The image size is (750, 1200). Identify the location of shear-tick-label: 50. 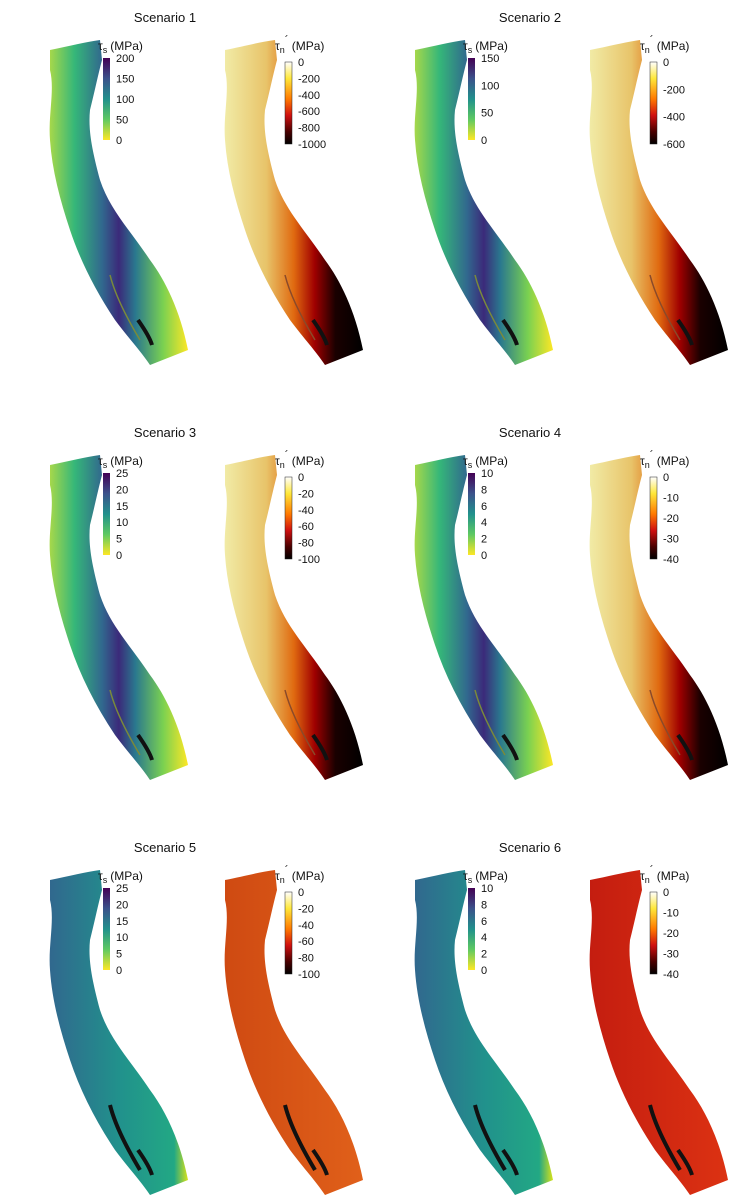
(122, 121).